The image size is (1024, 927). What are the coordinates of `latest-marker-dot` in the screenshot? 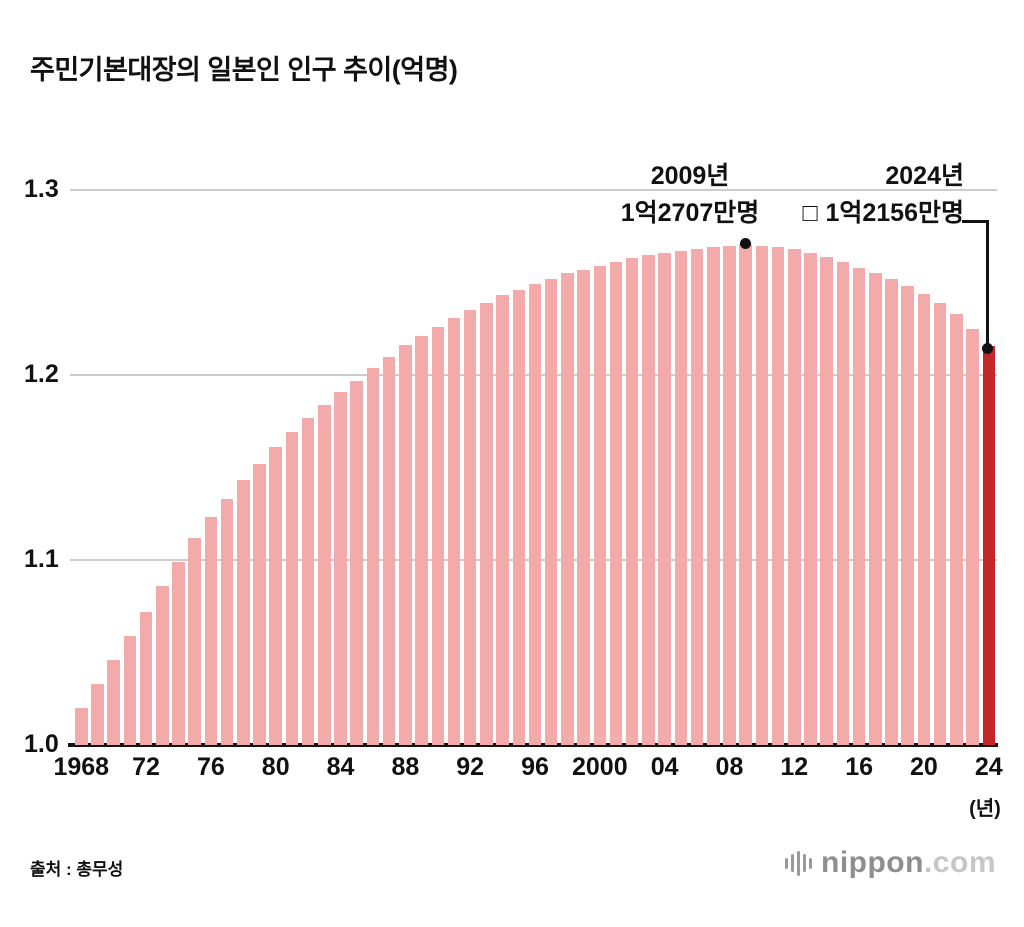 It's located at (987, 349).